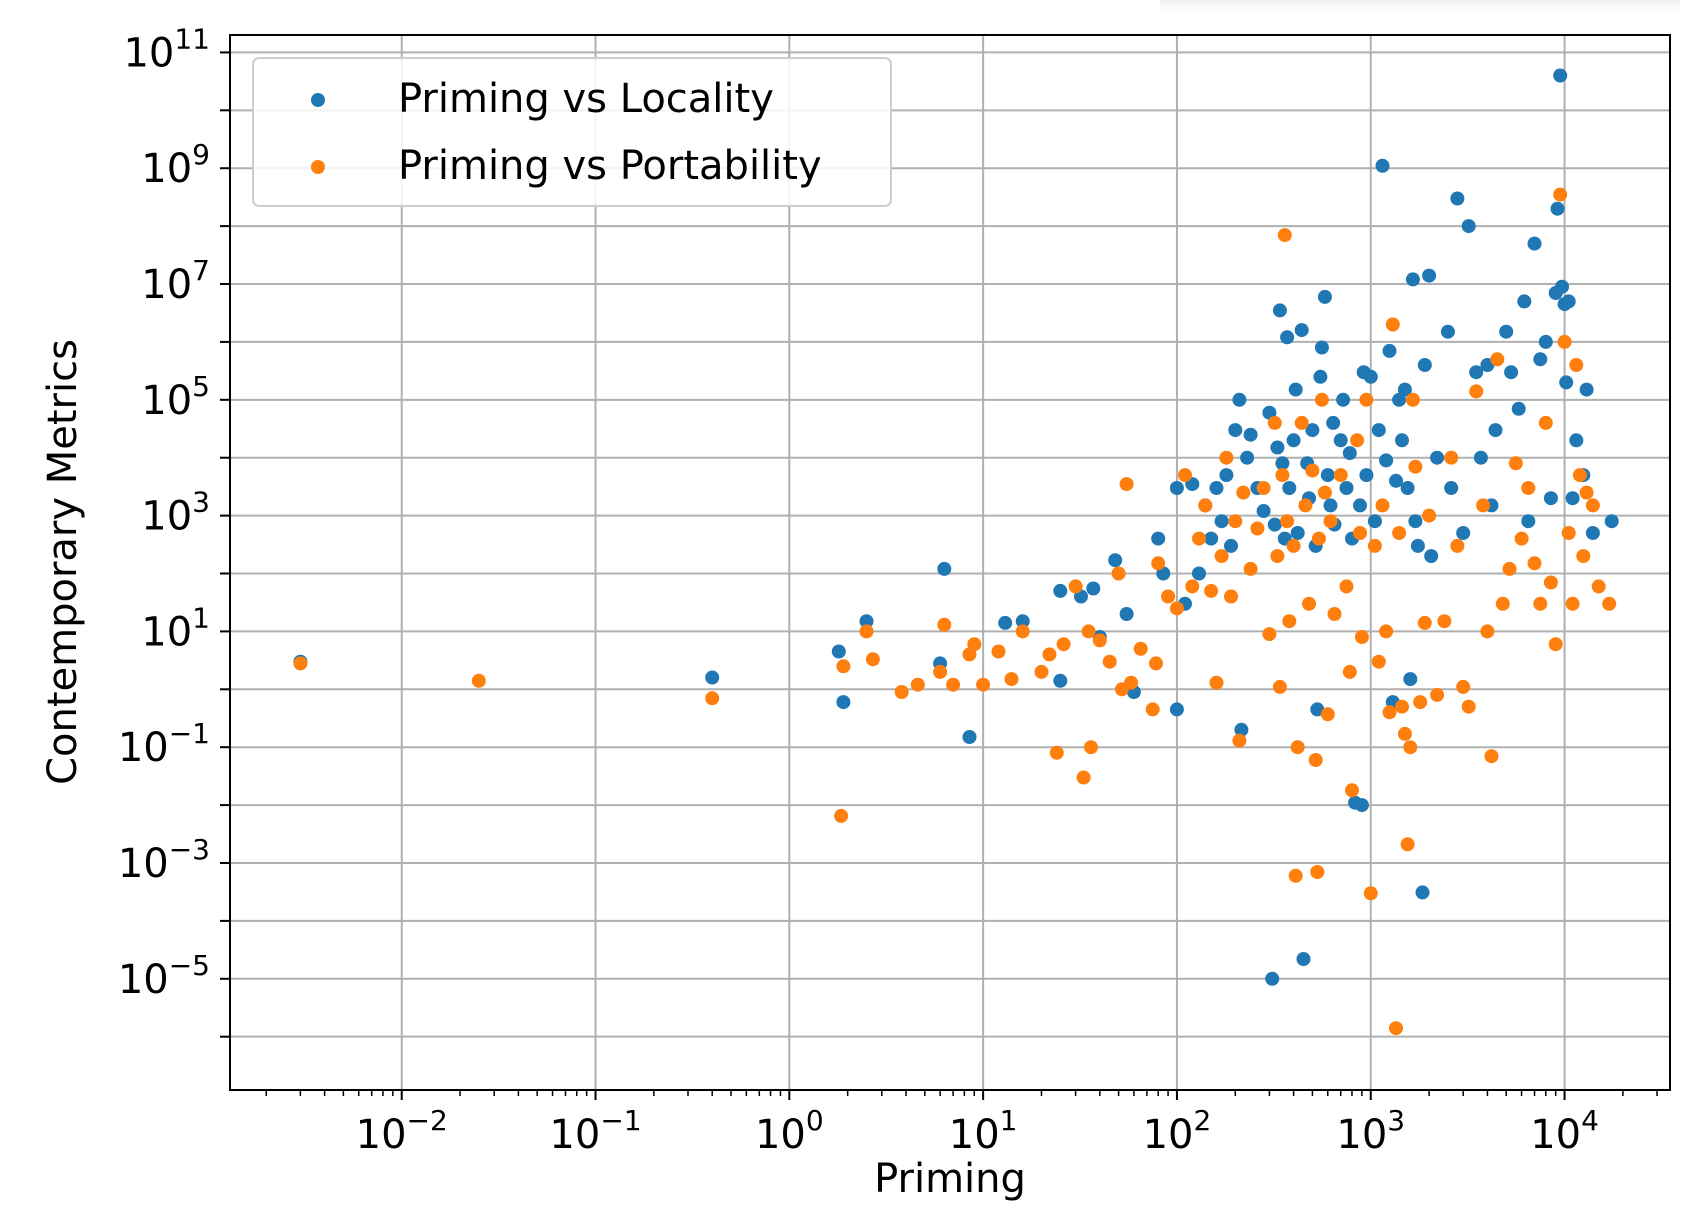 This screenshot has width=1691, height=1209. I want to click on y-tick-label: 10¹, so click(175, 628).